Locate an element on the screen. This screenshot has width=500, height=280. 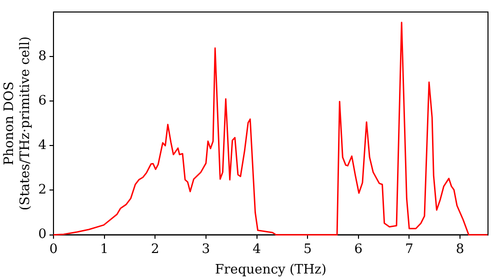
x-tick-label: 5 is located at coordinates (307, 249).